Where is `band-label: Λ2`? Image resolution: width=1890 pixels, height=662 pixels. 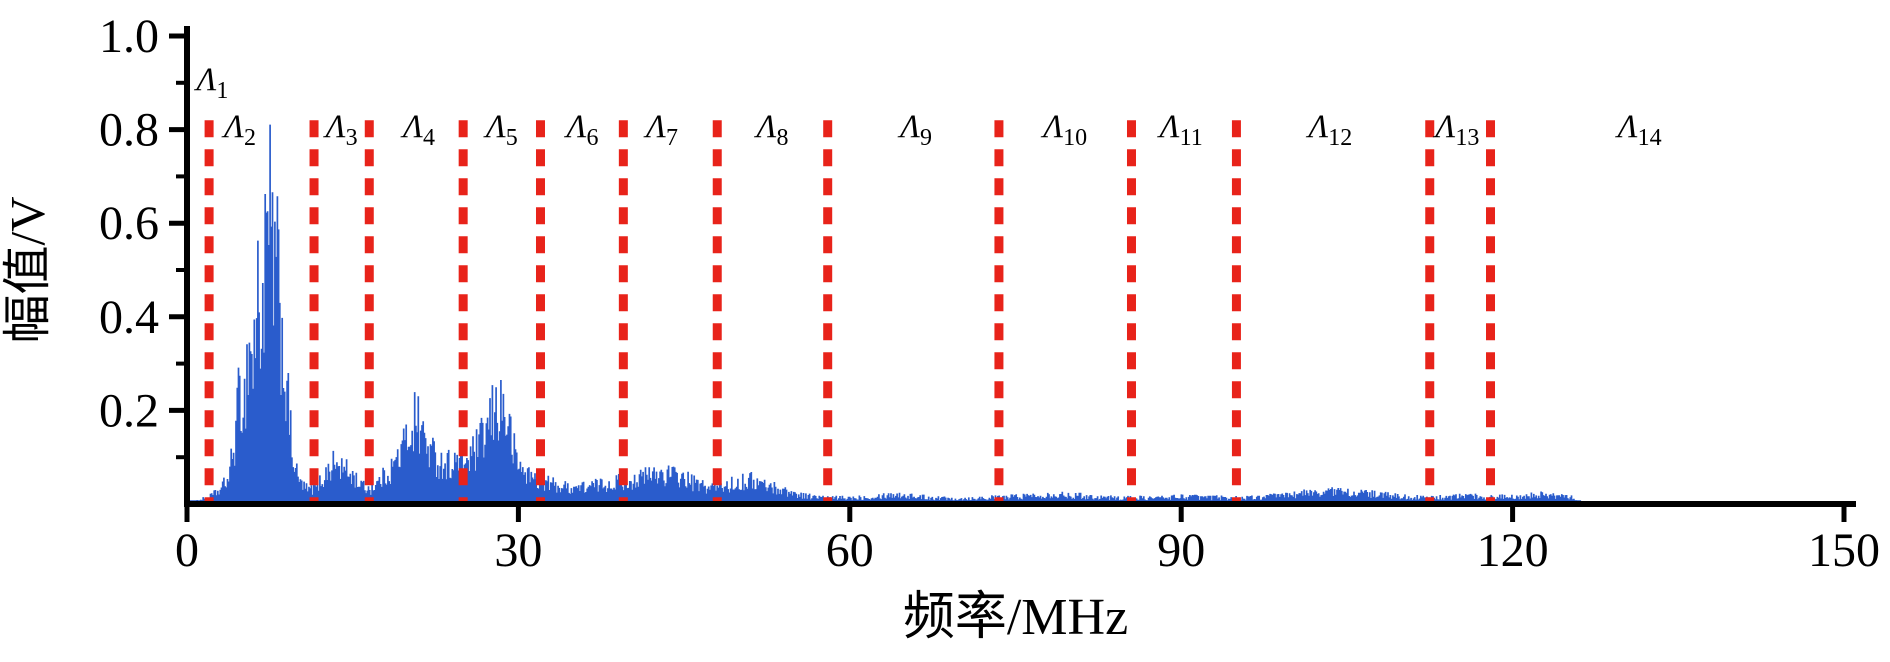
band-label: Λ2 is located at coordinates (238, 130).